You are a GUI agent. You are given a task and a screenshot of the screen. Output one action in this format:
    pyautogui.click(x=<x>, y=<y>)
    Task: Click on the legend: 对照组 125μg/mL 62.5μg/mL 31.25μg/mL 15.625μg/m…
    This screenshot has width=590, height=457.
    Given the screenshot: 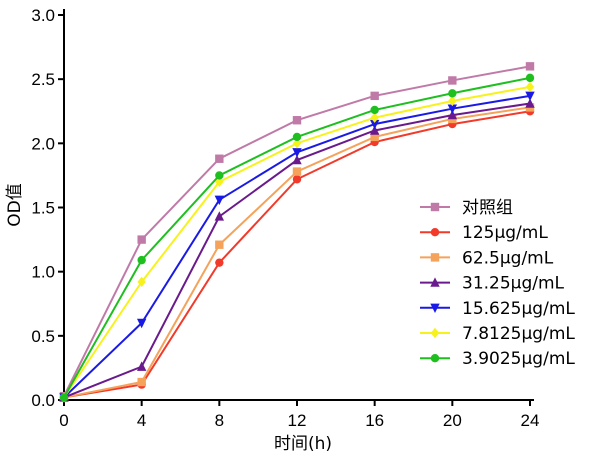 What is the action you would take?
    pyautogui.click(x=497, y=283)
    